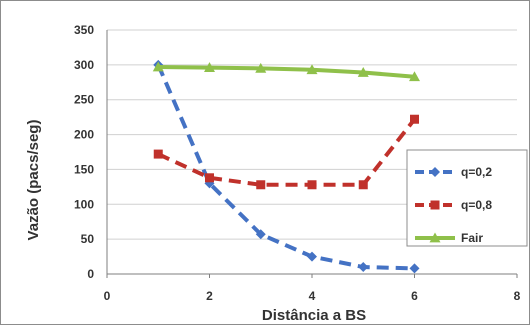 Image resolution: width=532 pixels, height=327 pixels. Describe the element at coordinates (33, 180) in the screenshot. I see `y-axis-label: Vazão (pacs/seg)` at that location.